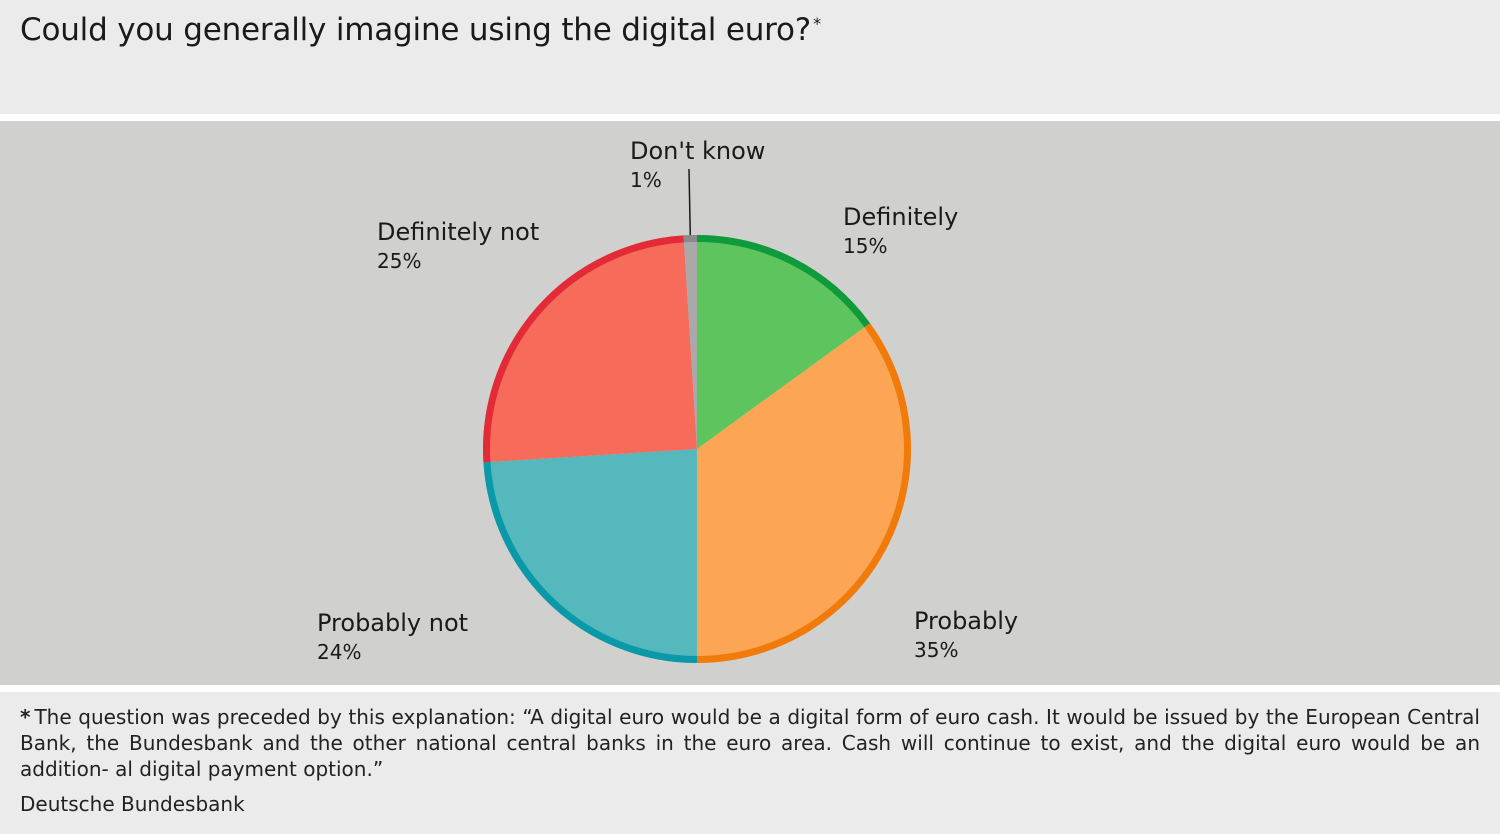  I want to click on pie-slice-don-t-know, so click(690, 342).